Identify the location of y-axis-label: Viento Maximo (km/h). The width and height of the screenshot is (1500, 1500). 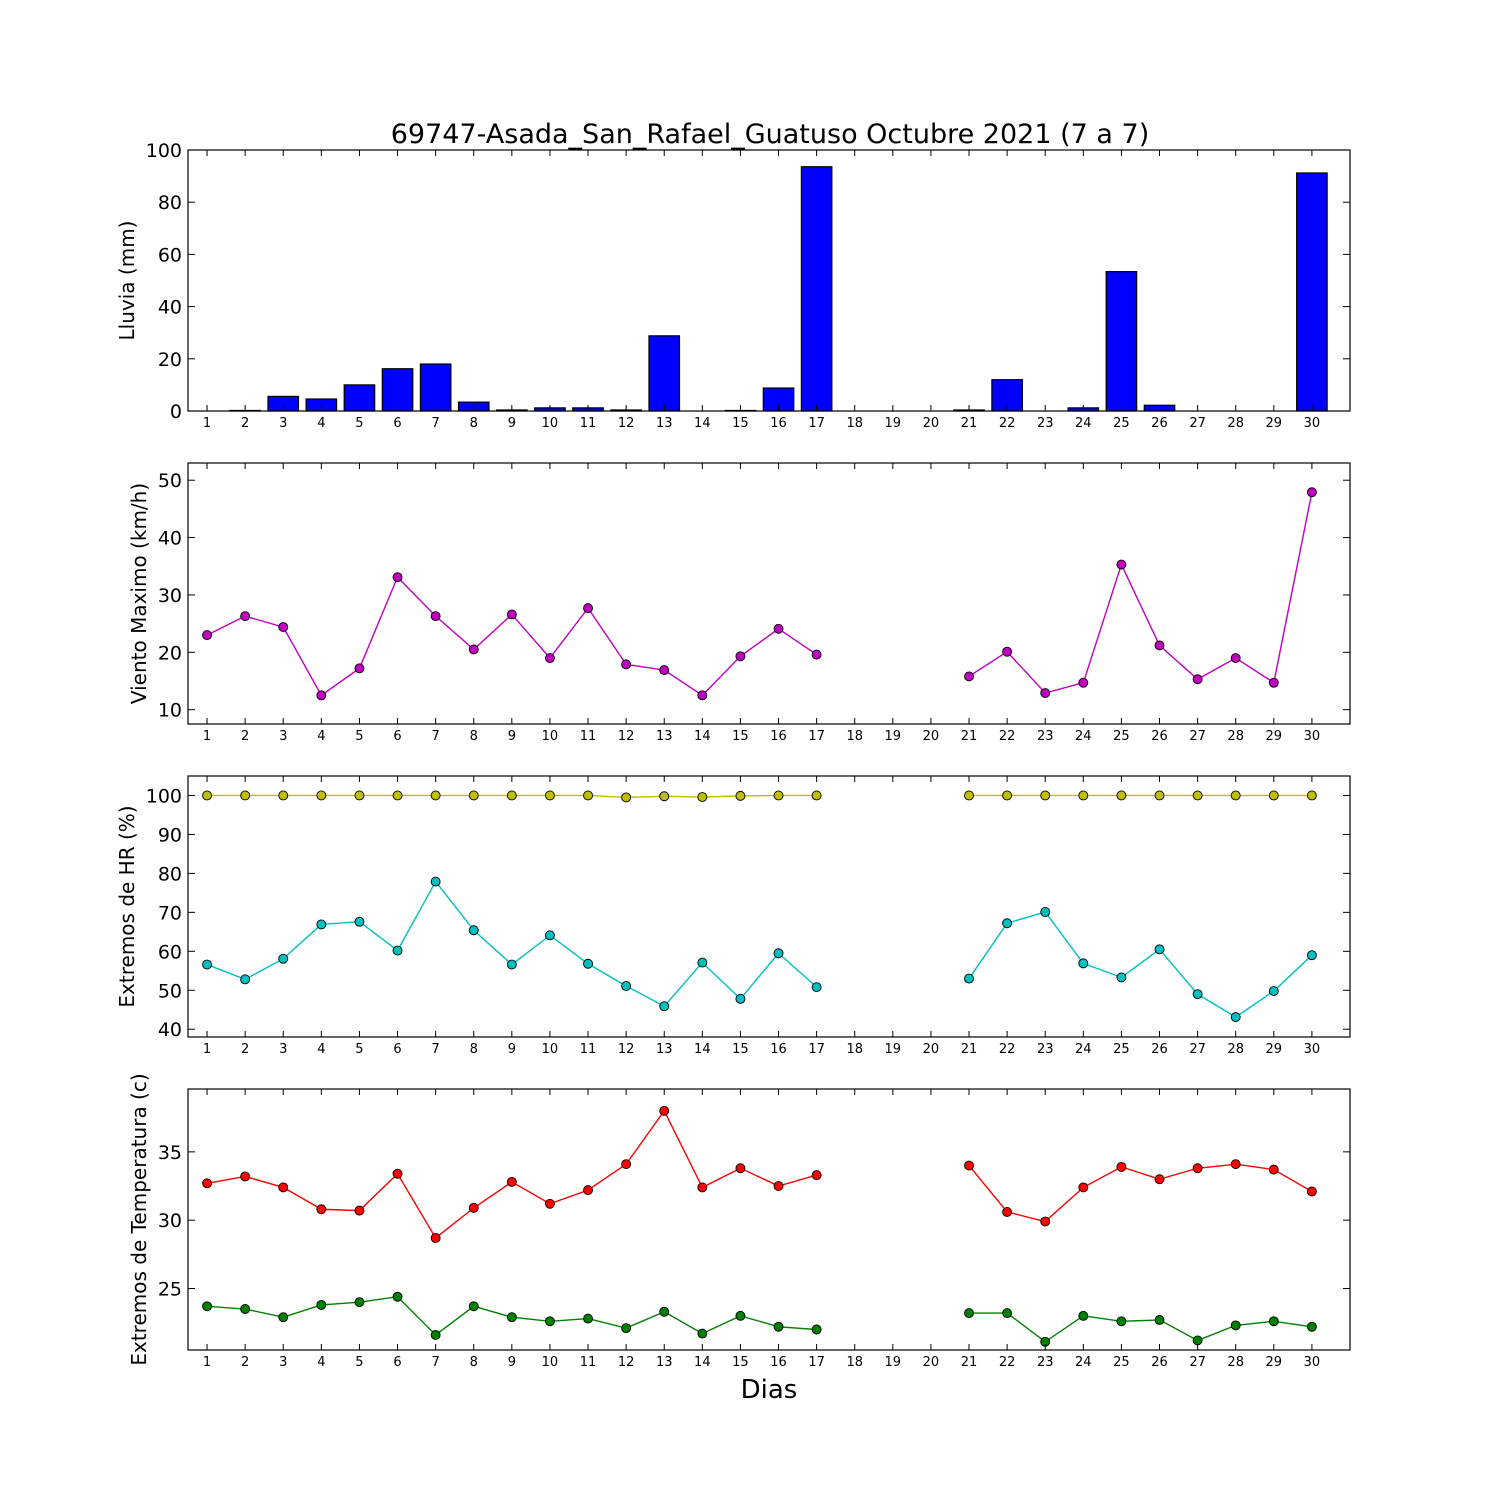
(139, 593).